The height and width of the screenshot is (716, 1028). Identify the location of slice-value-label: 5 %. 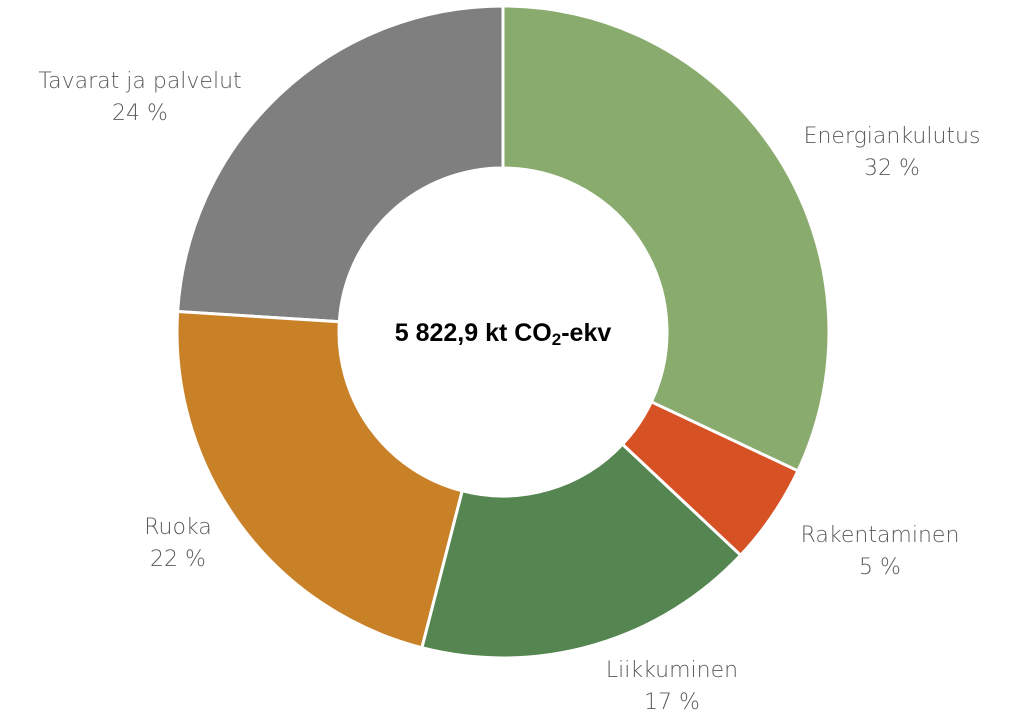
(880, 567).